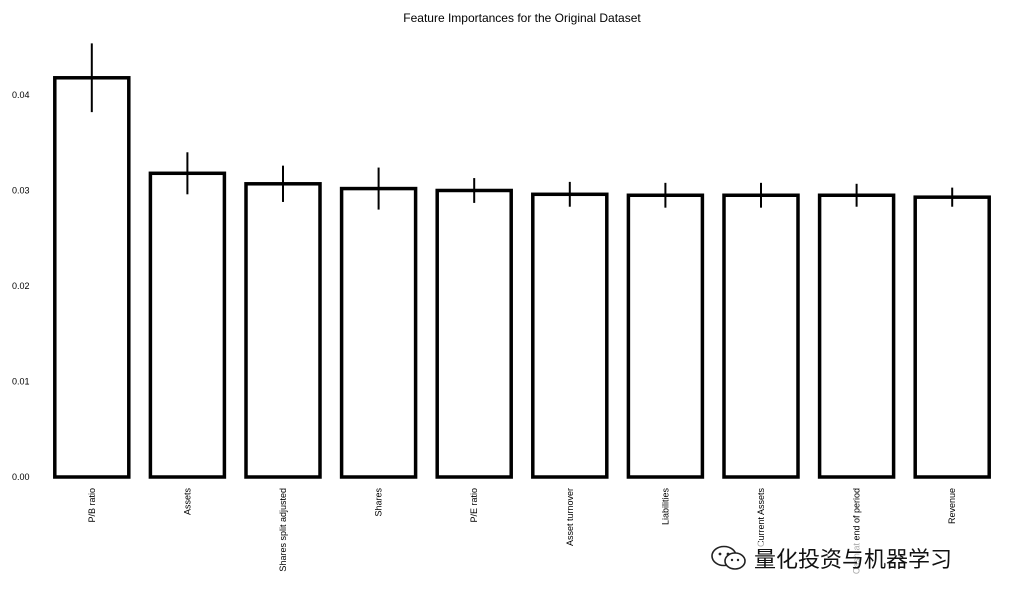  What do you see at coordinates (857, 531) in the screenshot?
I see `x-tick-label: Cash at end of period` at bounding box center [857, 531].